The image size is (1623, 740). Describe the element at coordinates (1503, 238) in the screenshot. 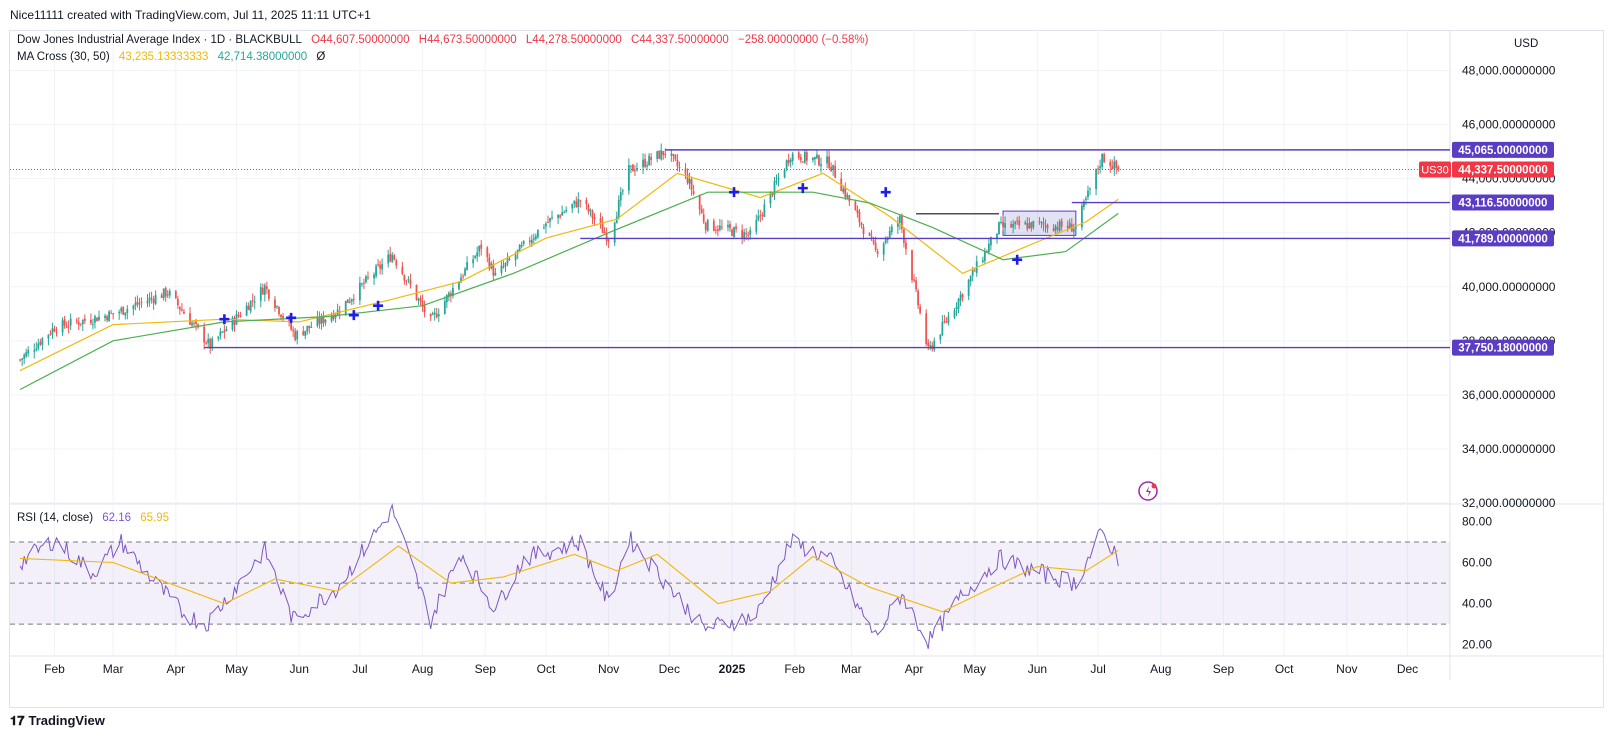

I see `level-label-bg` at that location.